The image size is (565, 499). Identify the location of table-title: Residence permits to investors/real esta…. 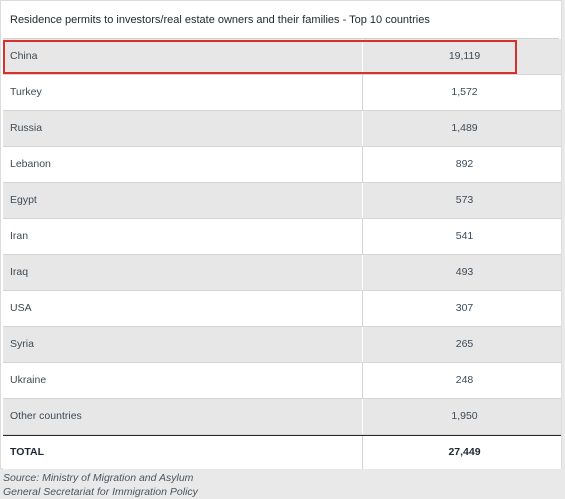
(220, 20).